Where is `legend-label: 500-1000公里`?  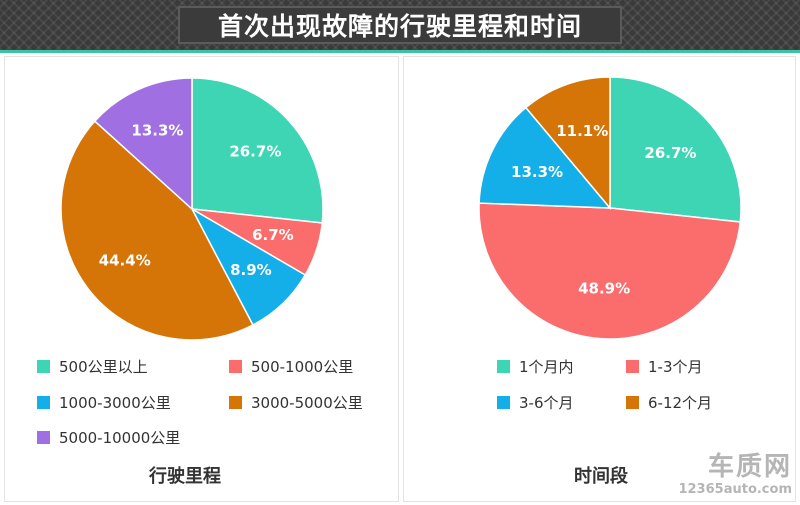
legend-label: 500-1000公里 is located at coordinates (302, 366).